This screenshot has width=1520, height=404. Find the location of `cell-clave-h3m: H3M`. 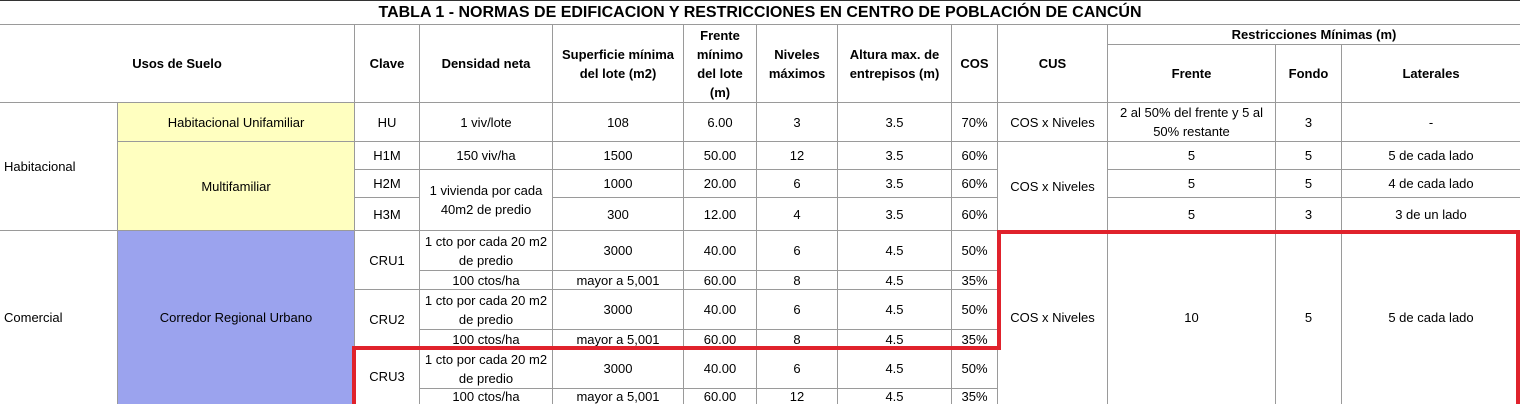

cell-clave-h3m: H3M is located at coordinates (387, 214).